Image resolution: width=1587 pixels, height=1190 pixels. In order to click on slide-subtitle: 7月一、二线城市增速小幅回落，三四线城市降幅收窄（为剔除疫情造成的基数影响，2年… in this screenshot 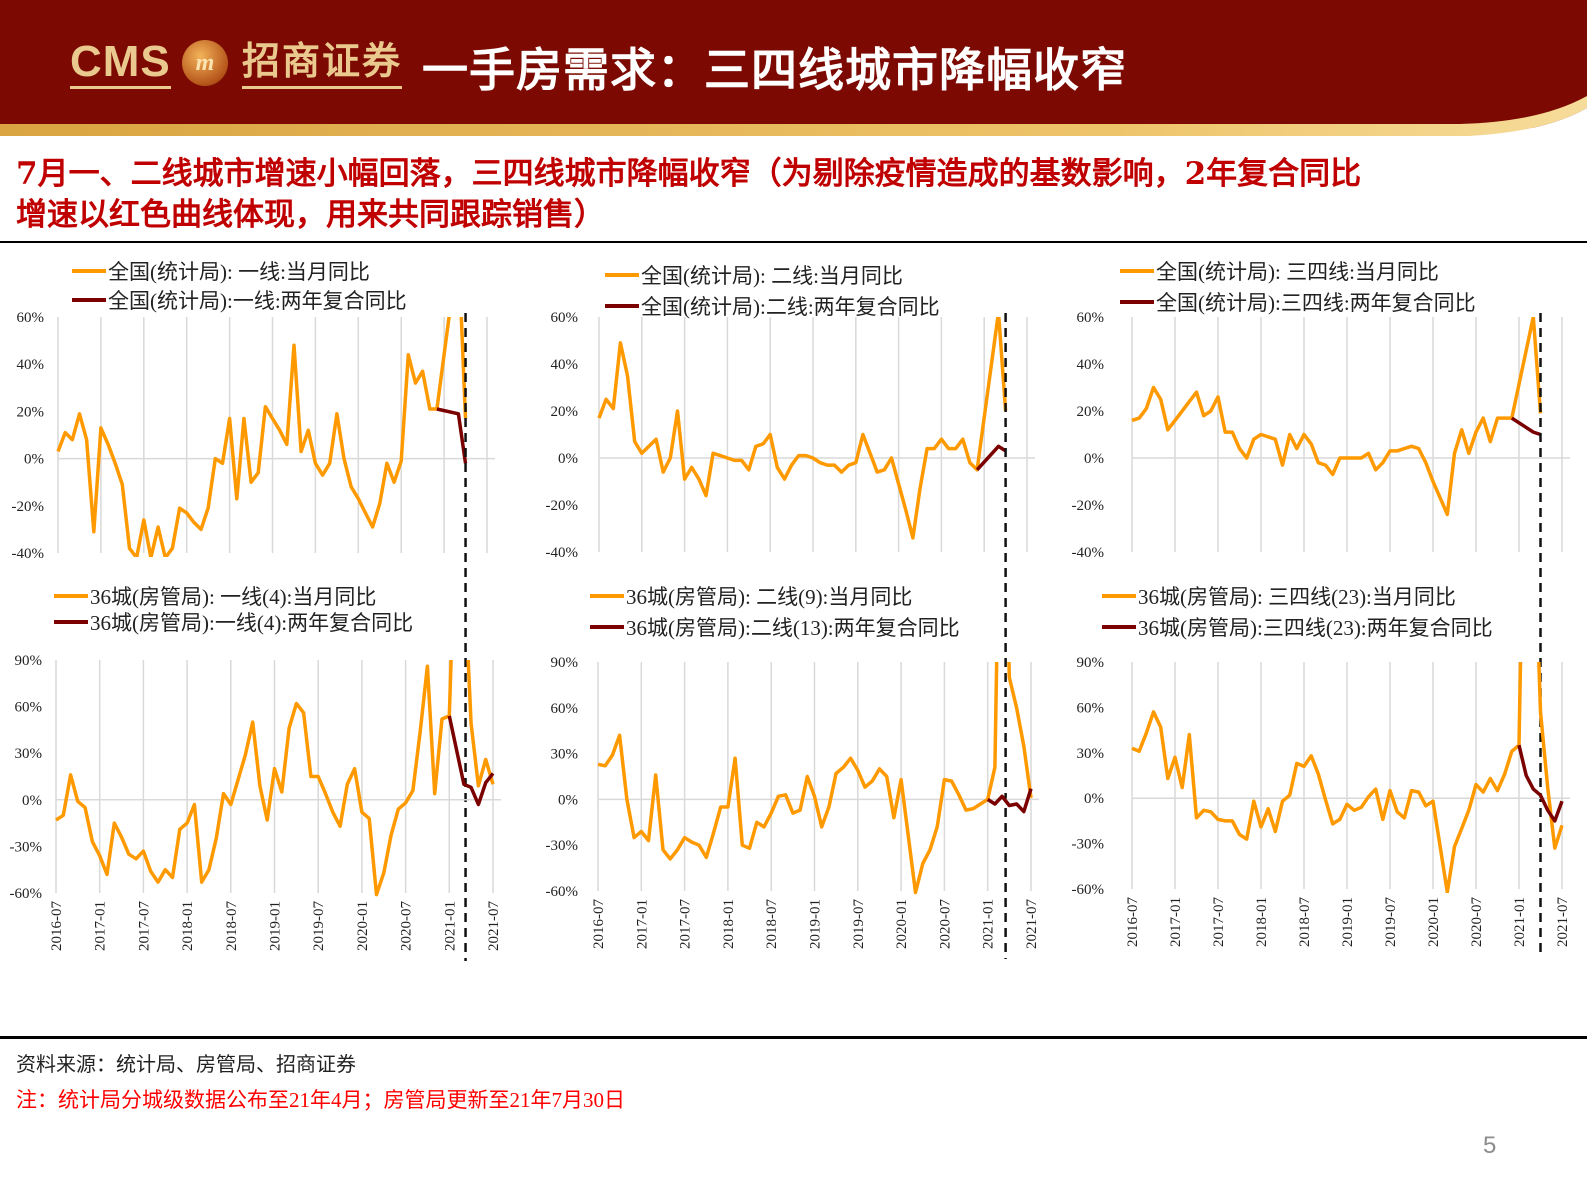, I will do `click(796, 195)`.